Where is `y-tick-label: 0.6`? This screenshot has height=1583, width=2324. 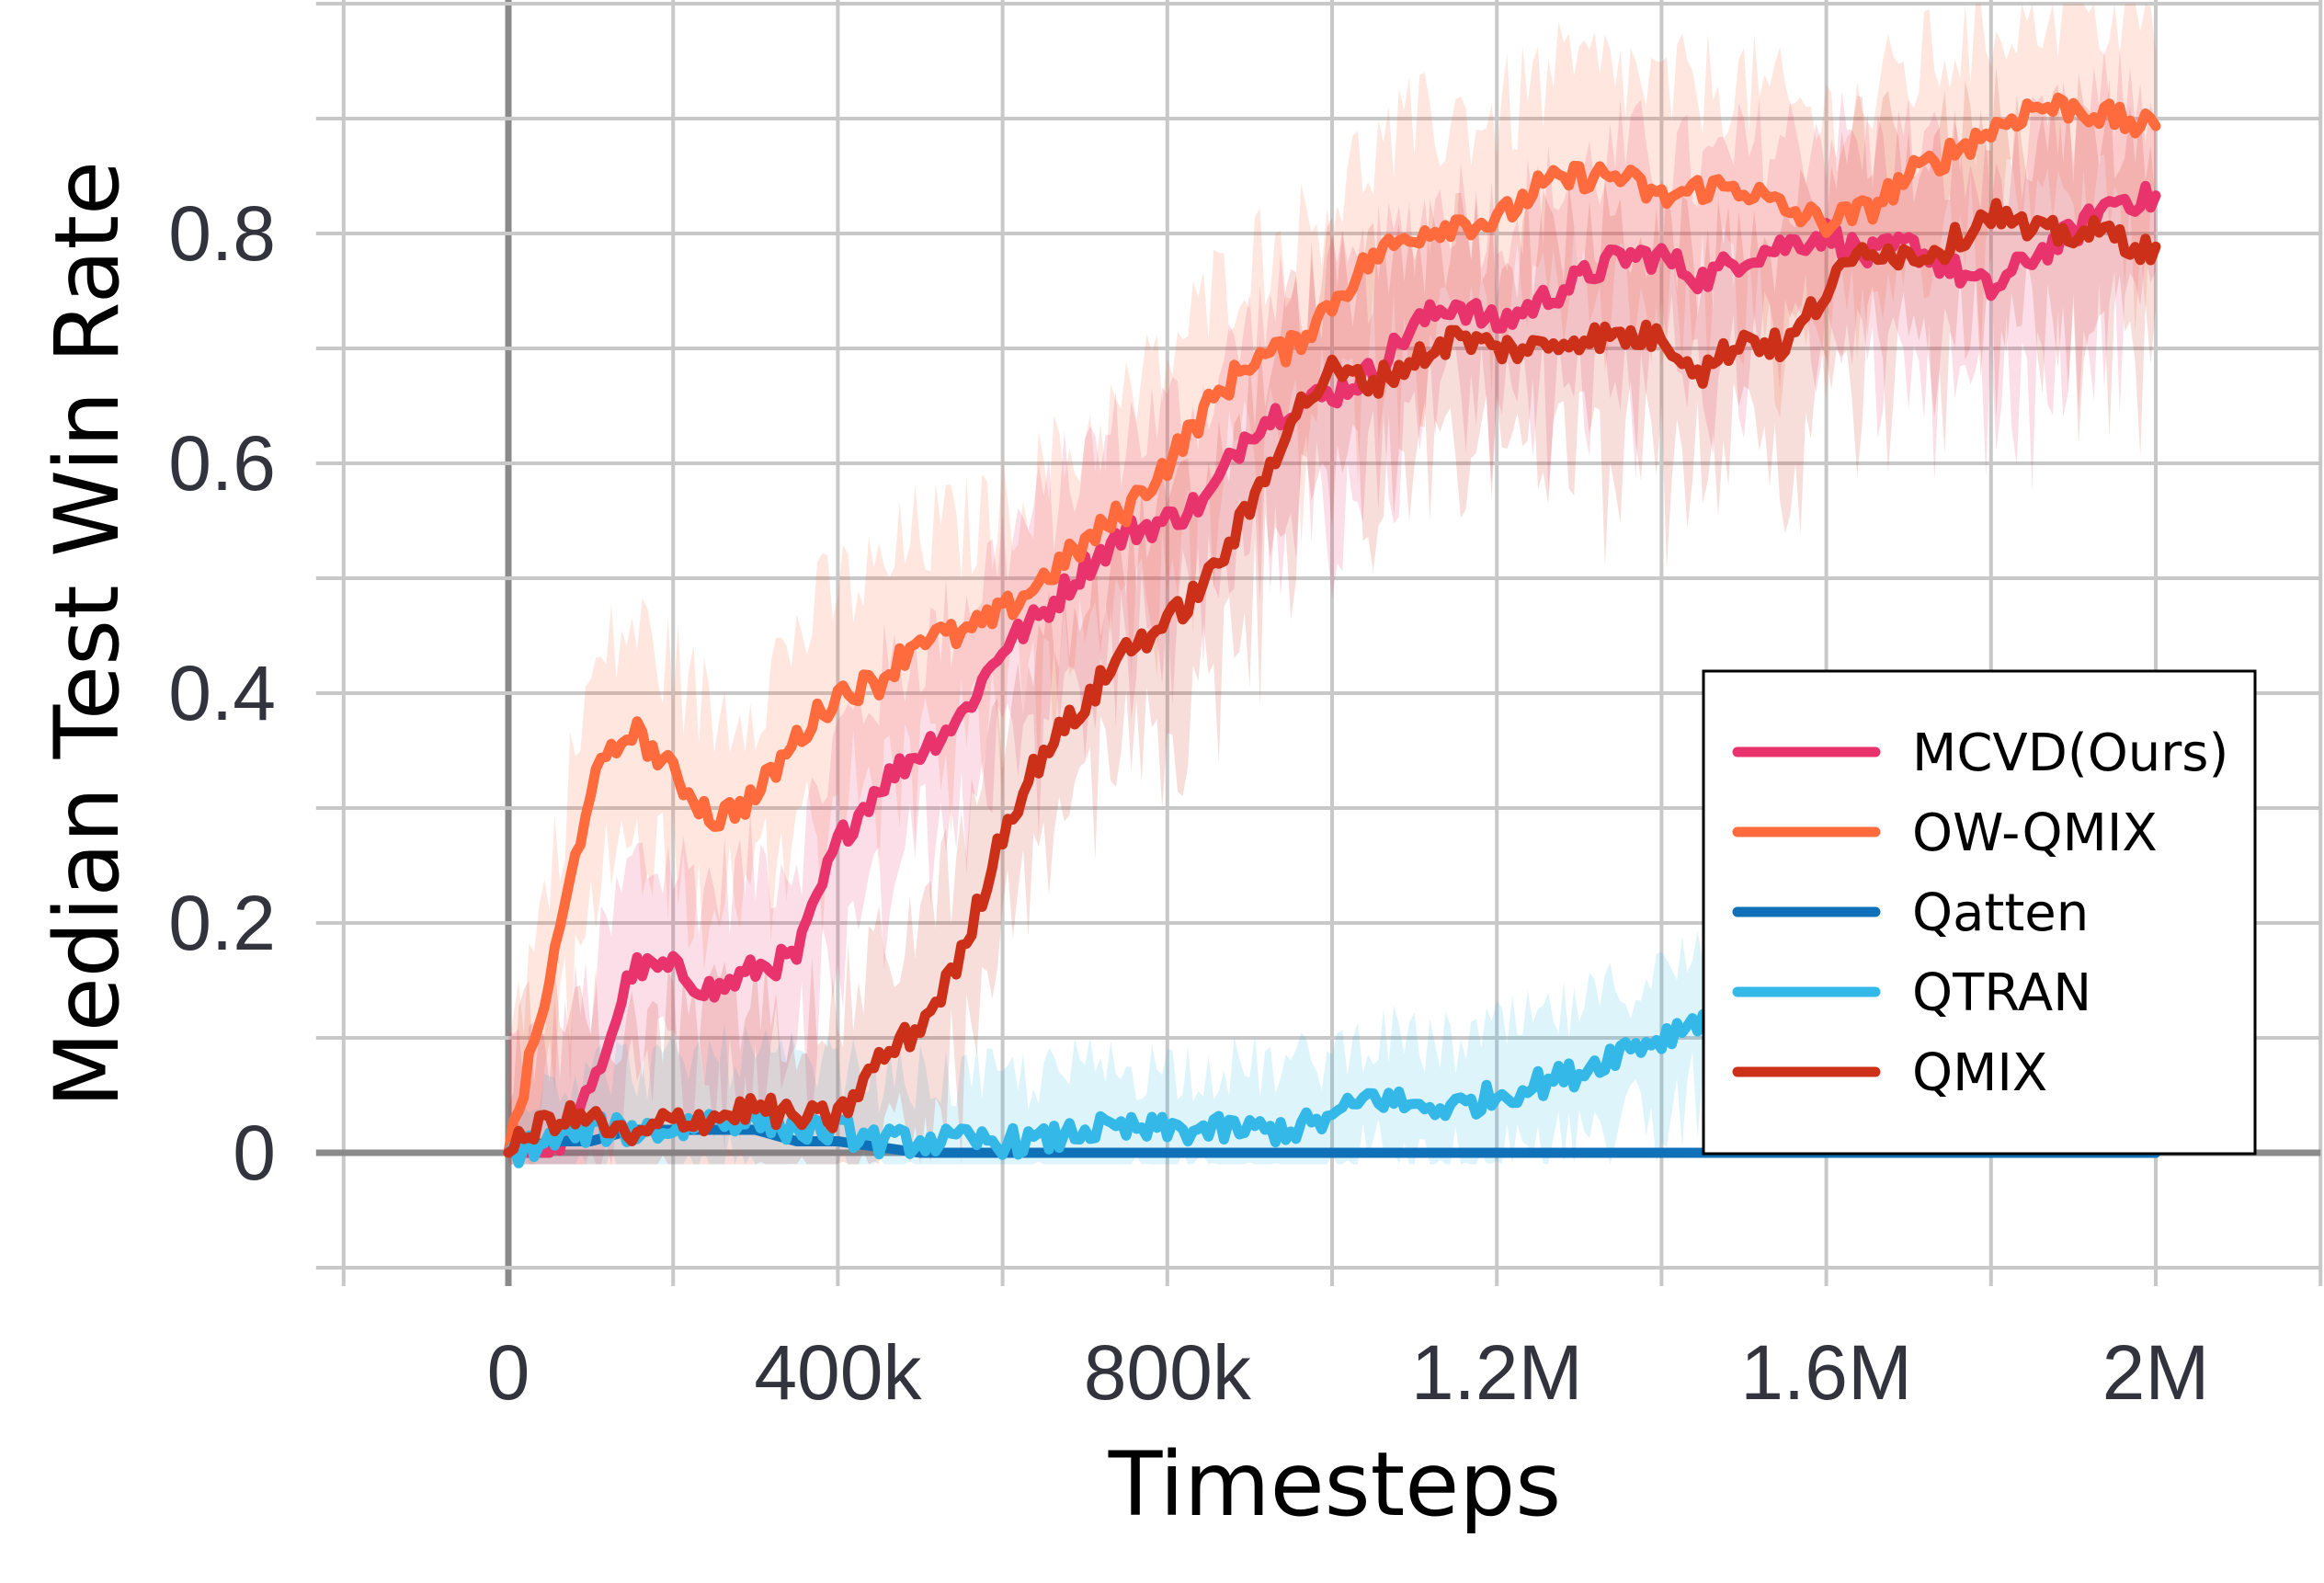
y-tick-label: 0.6 is located at coordinates (222, 464).